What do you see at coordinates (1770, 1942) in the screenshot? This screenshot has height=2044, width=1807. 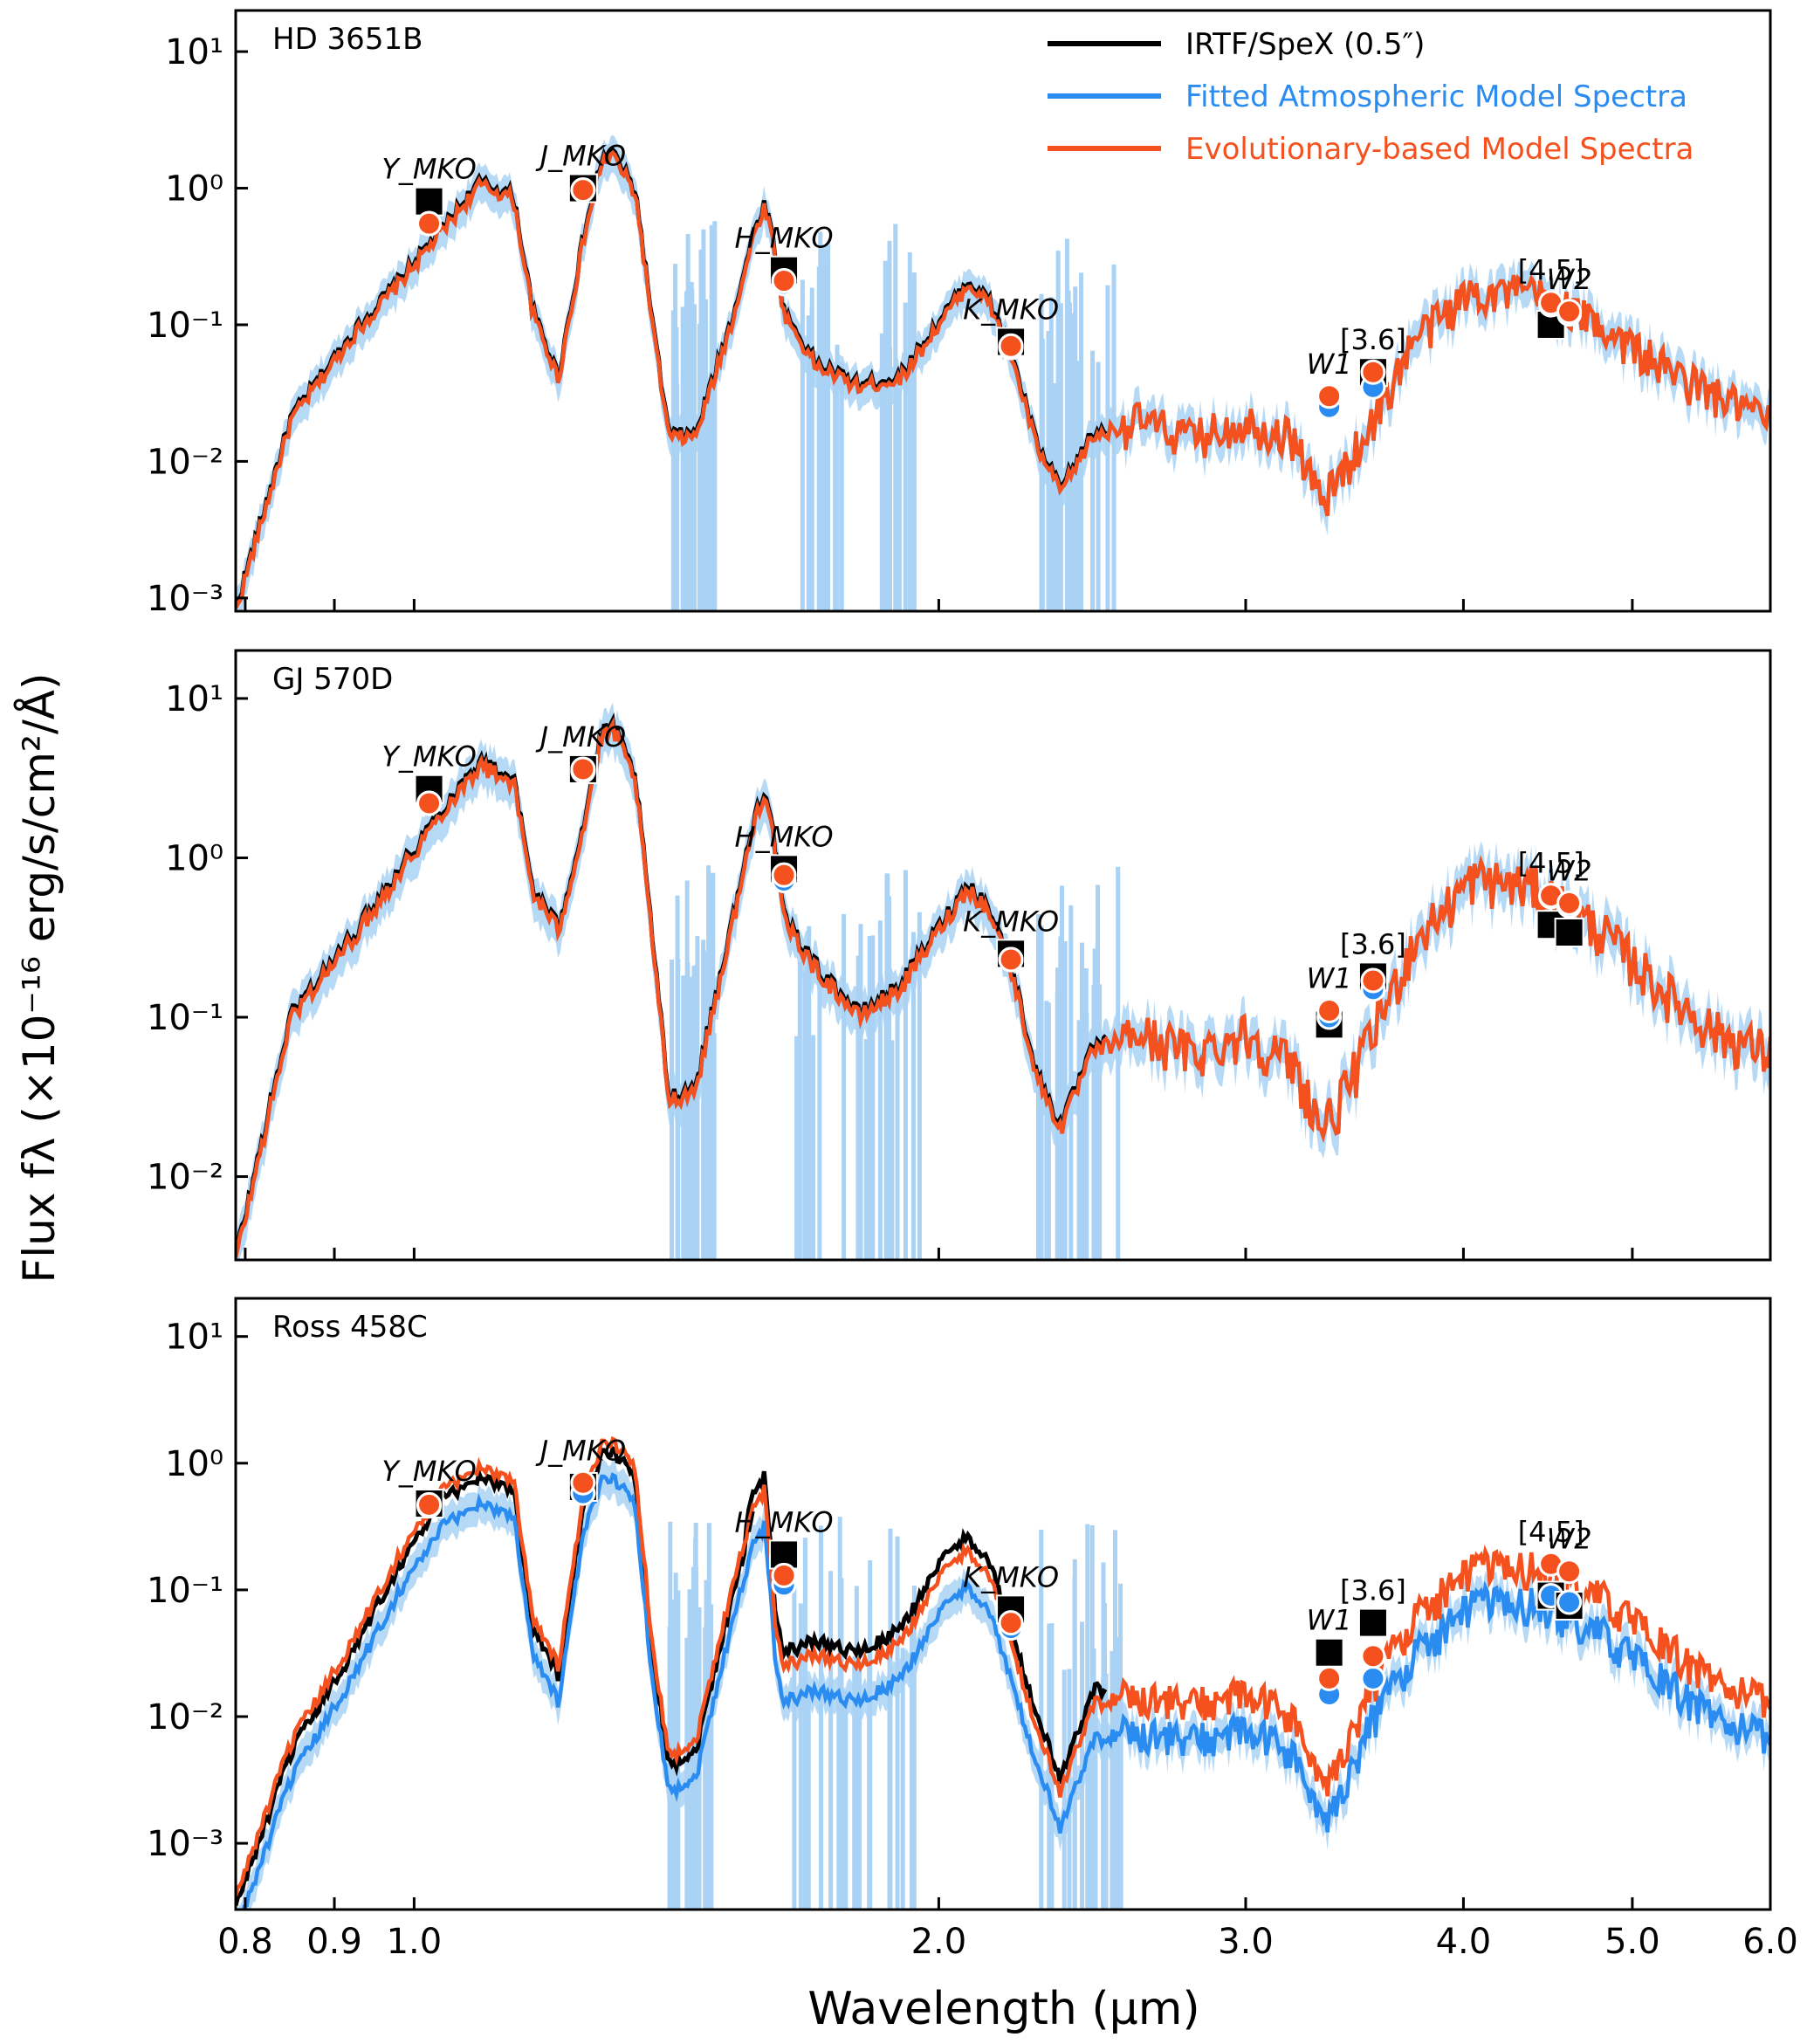 I see `x-tick-label: 6.0` at bounding box center [1770, 1942].